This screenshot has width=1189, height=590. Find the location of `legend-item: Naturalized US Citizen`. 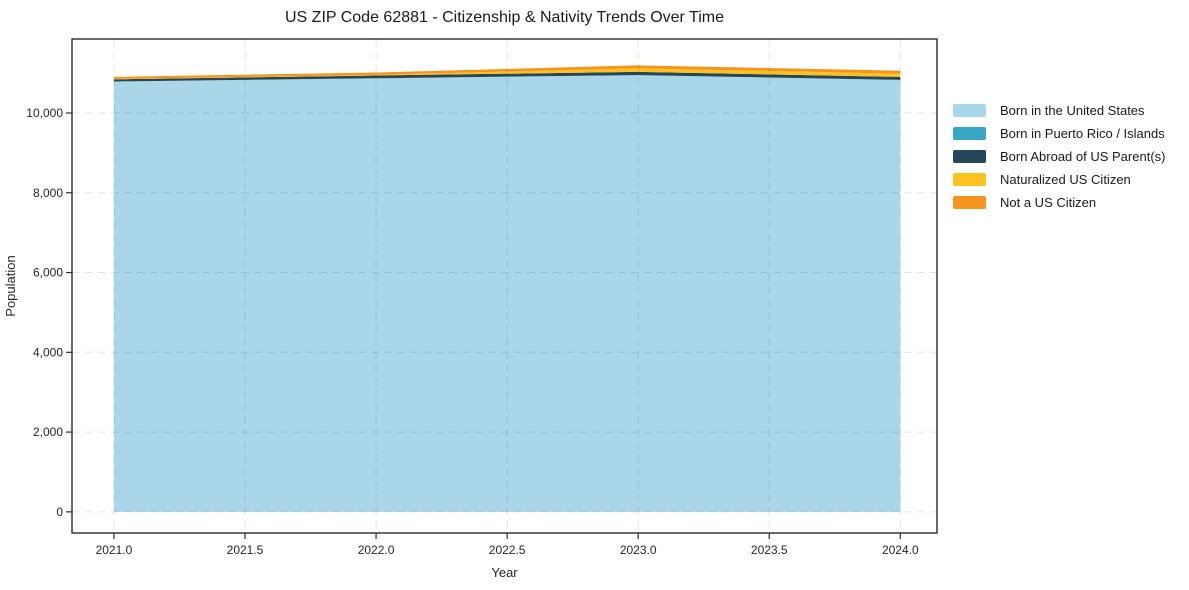

legend-item: Naturalized US Citizen is located at coordinates (1059, 179).